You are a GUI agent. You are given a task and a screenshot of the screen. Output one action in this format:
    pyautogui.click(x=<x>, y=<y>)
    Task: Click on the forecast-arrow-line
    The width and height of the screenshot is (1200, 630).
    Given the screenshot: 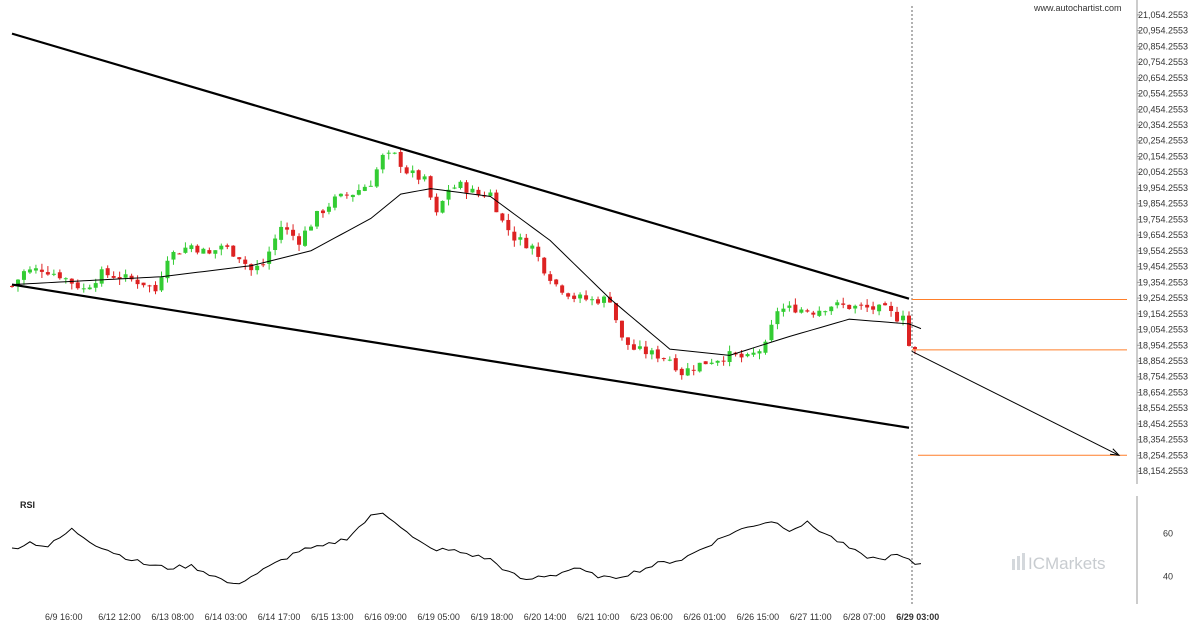 What is the action you would take?
    pyautogui.click(x=1015, y=403)
    